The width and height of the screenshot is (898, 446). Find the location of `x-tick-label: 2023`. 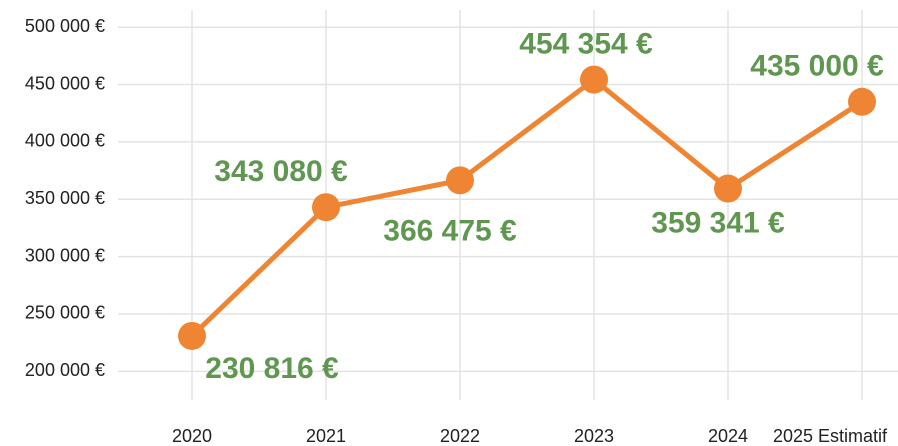

x-tick-label: 2023 is located at coordinates (594, 436).